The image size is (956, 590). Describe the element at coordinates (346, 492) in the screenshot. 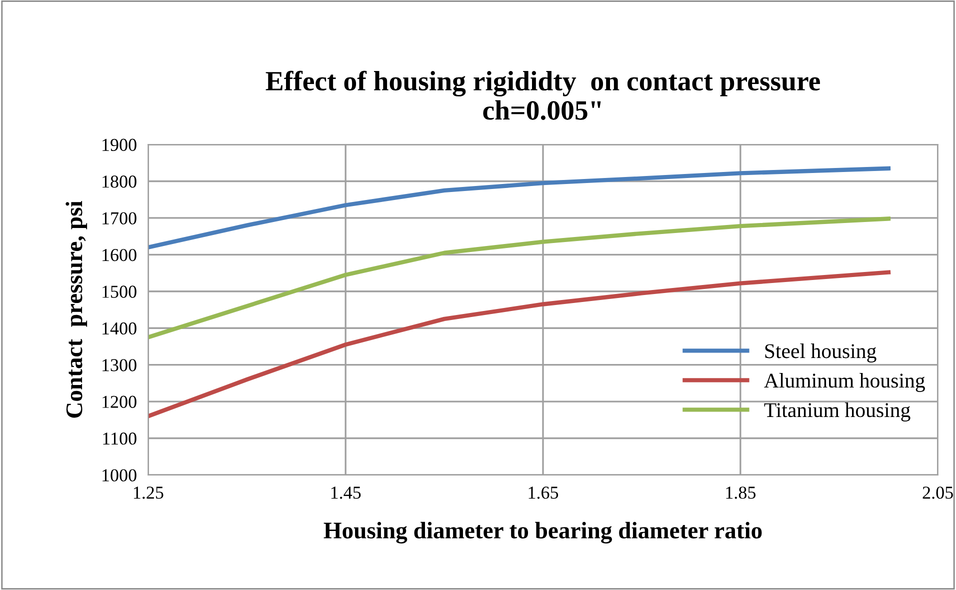

I see `x-tick-label: 1.45` at that location.